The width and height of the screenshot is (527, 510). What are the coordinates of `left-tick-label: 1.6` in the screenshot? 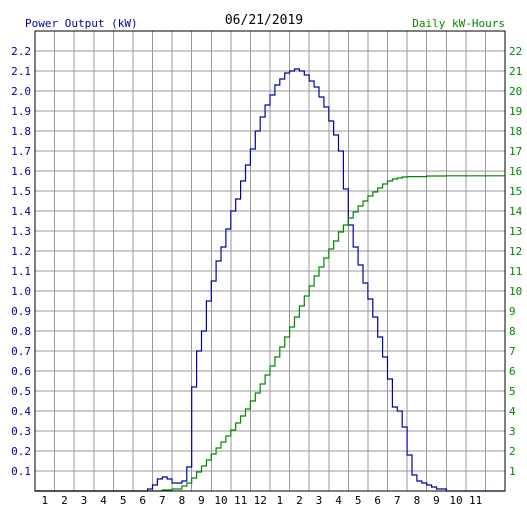 It's located at (21, 171).